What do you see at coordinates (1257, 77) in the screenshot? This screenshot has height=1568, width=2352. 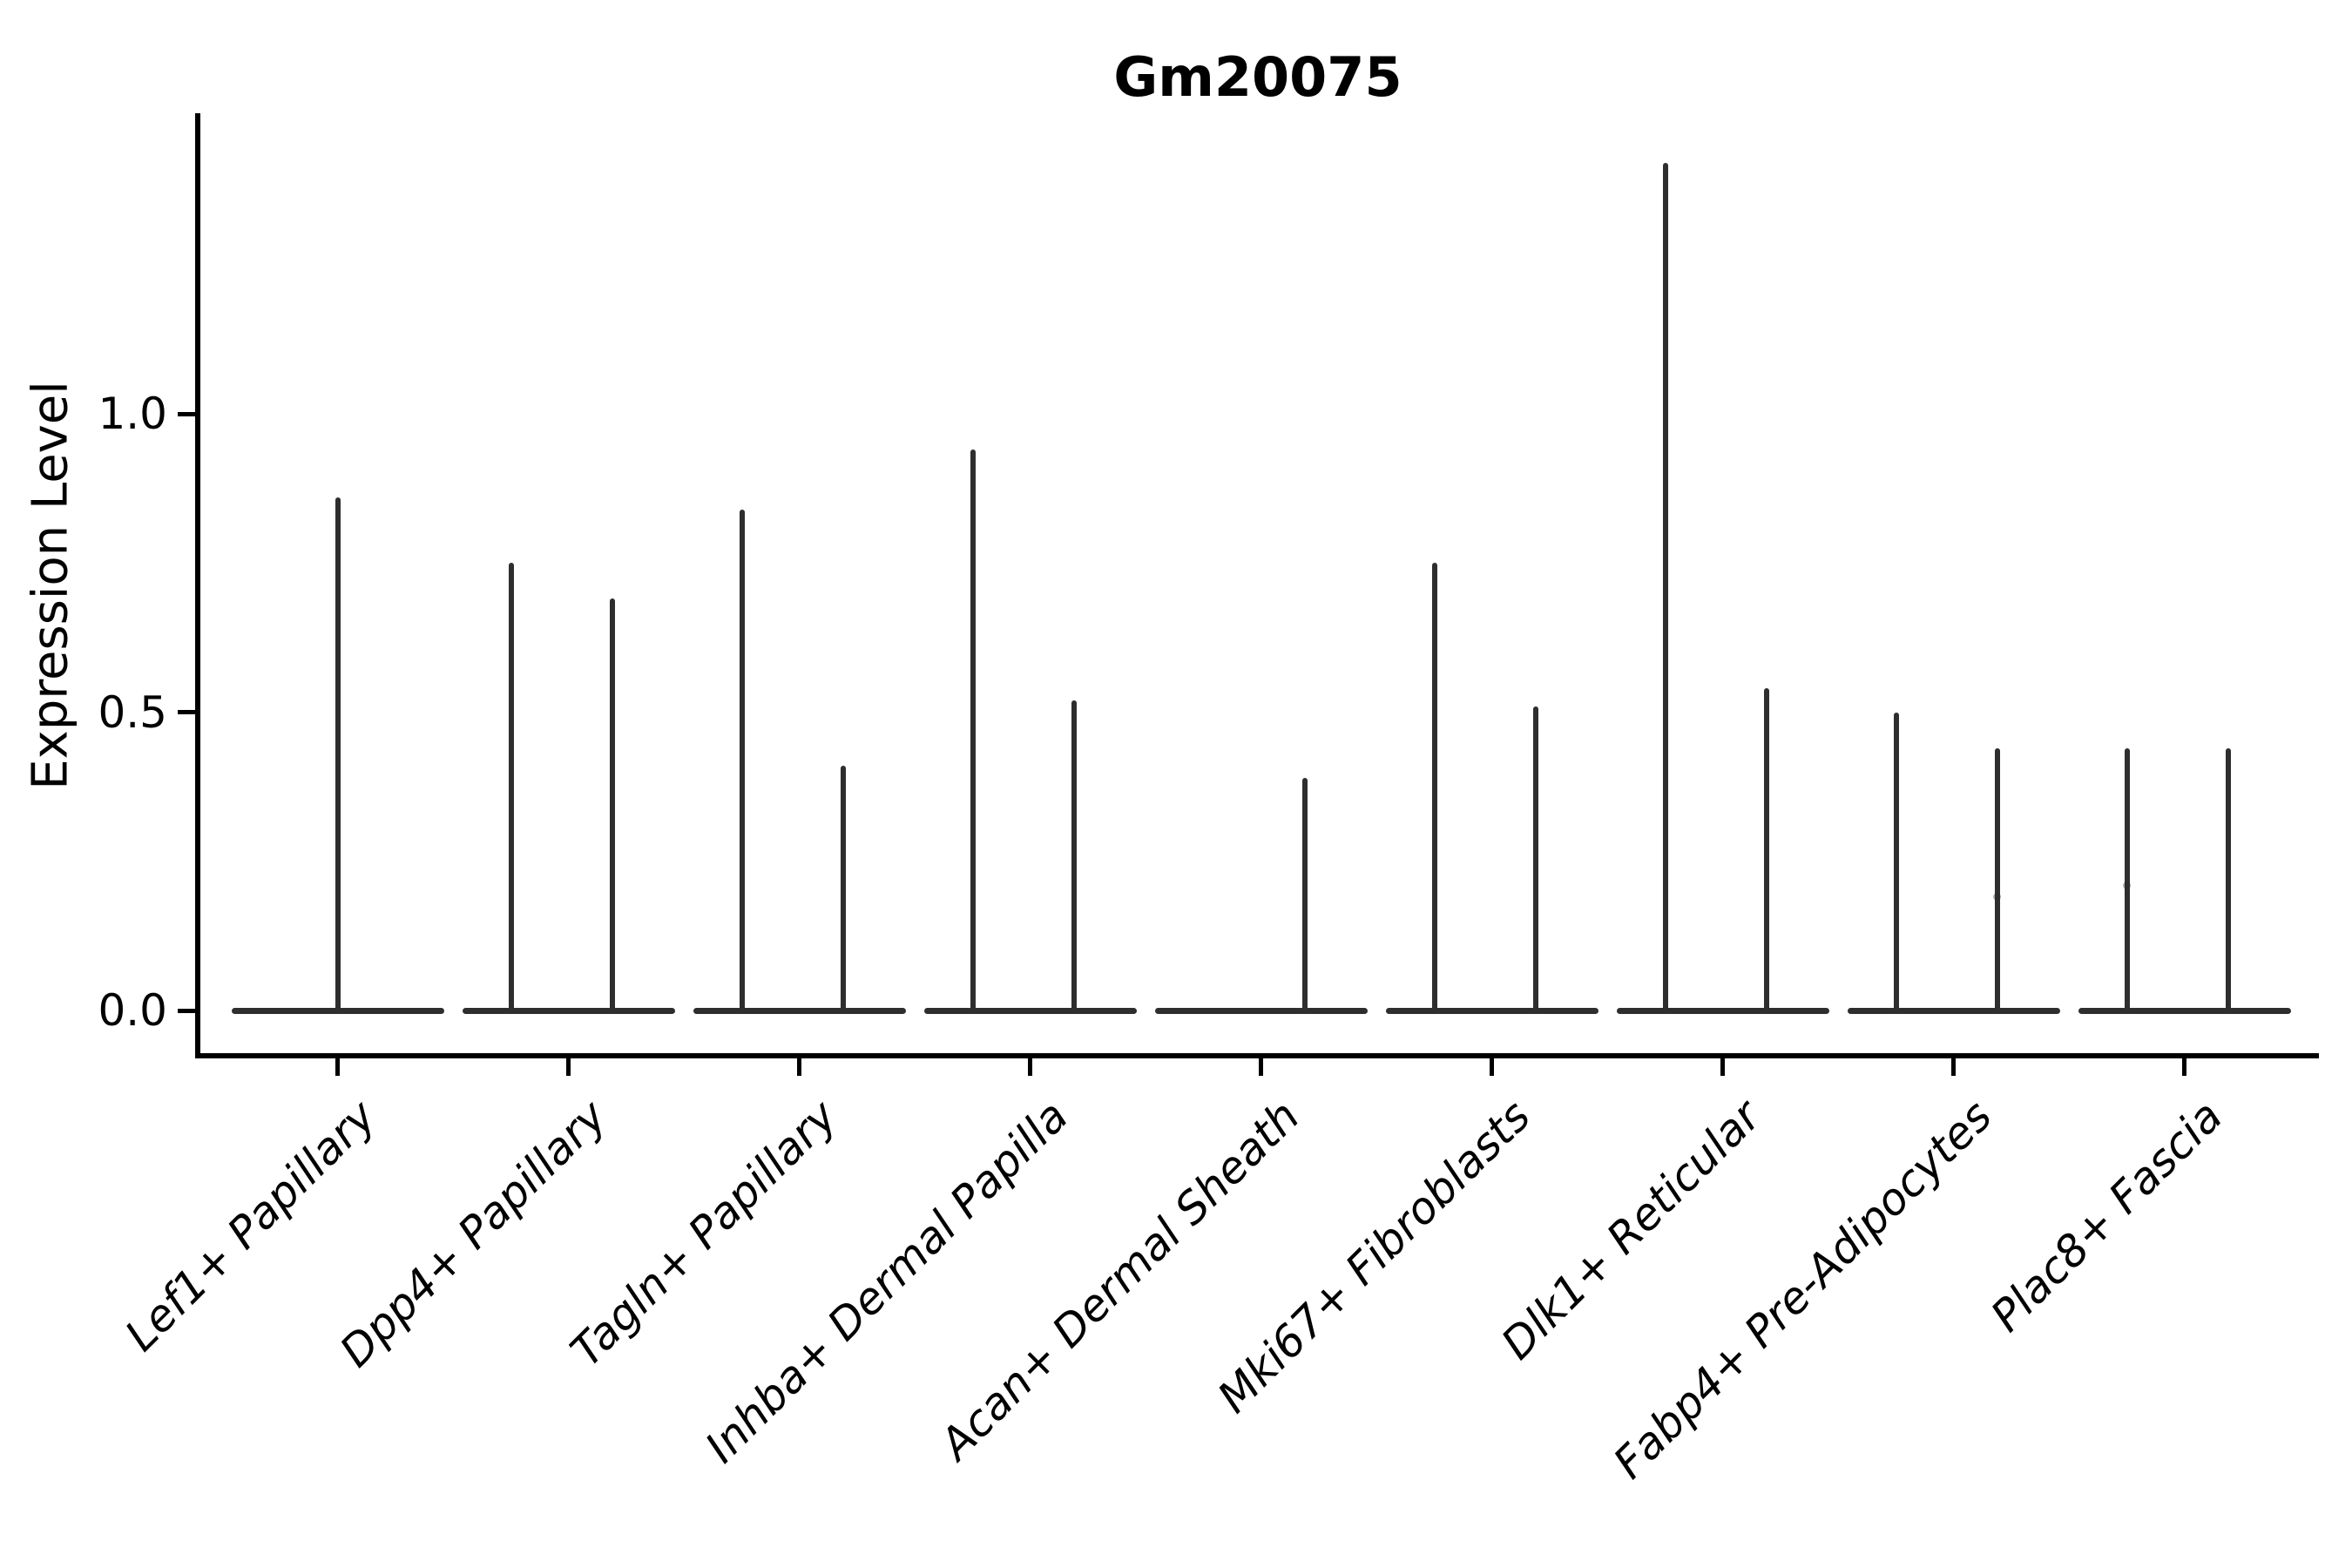 I see `chart-title: Gm20075` at bounding box center [1257, 77].